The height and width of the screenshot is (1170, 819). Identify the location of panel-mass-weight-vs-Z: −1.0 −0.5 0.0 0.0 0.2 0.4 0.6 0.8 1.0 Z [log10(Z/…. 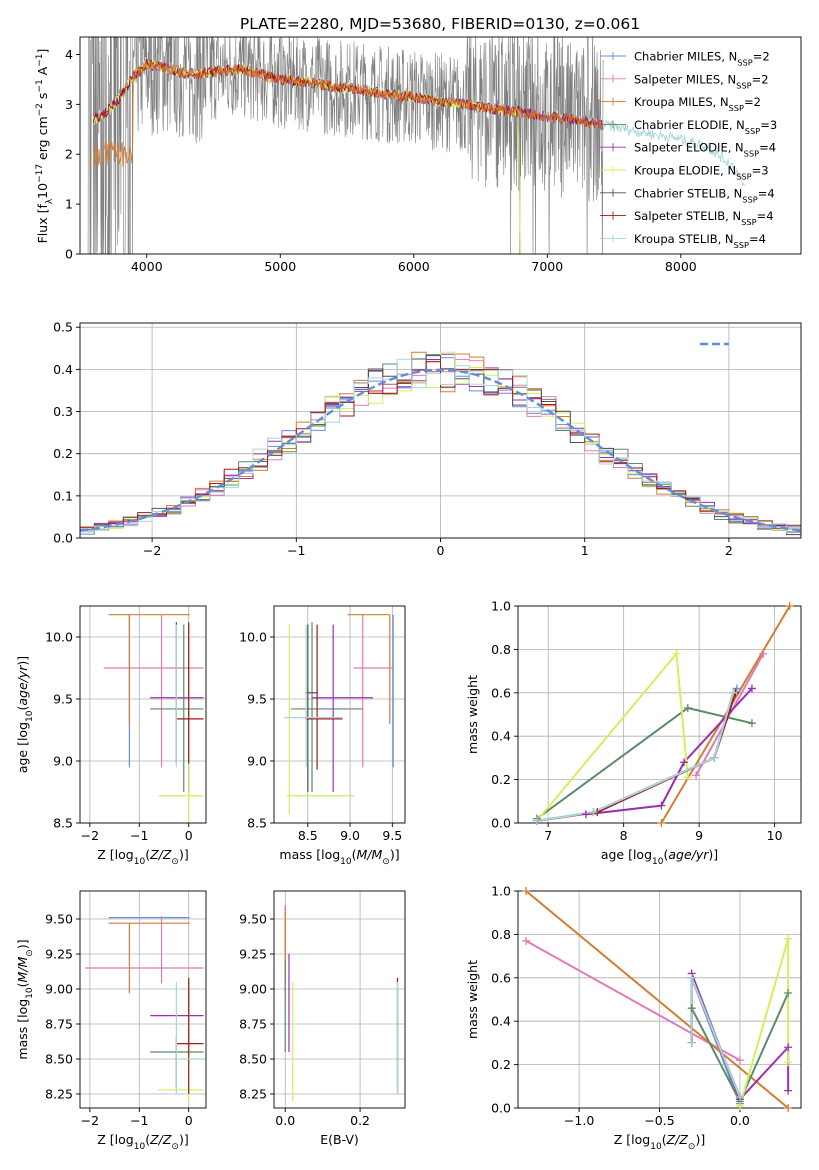
(633, 1018).